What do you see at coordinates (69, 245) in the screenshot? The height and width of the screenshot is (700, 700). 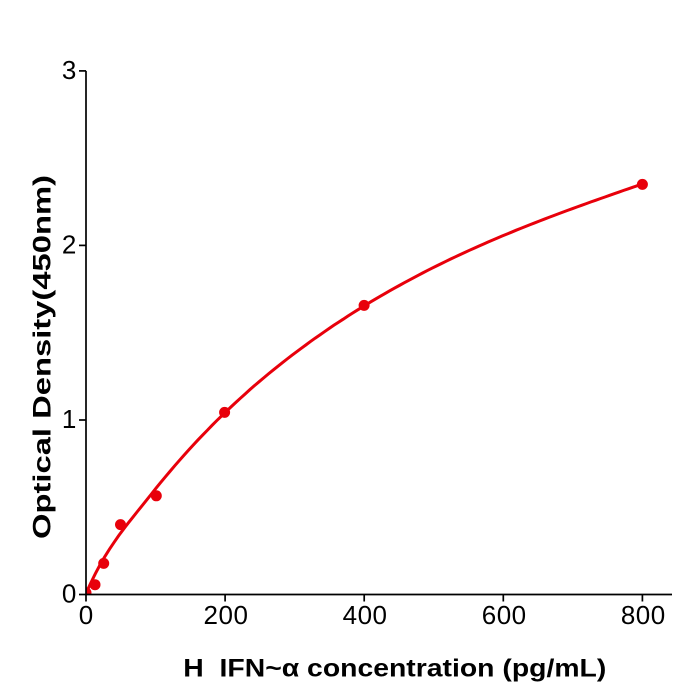 I see `svg-text: 2` at bounding box center [69, 245].